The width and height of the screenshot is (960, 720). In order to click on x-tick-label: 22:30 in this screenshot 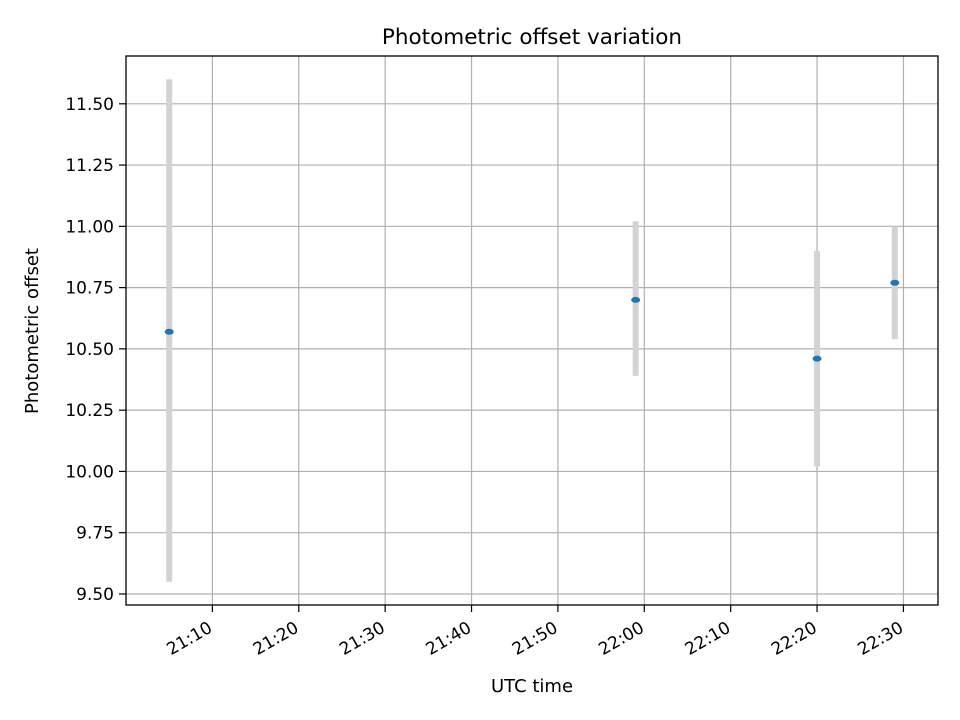, I will do `click(881, 639)`.